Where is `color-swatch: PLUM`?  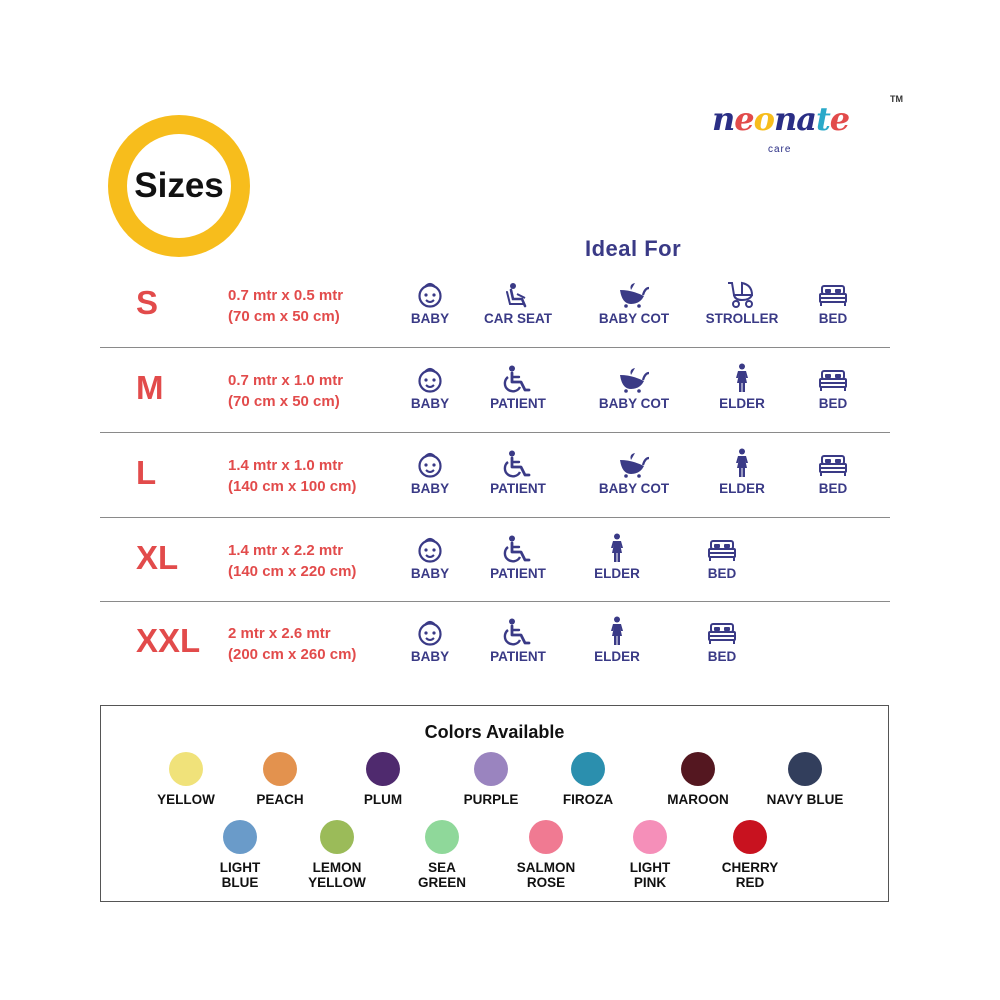 color-swatch: PLUM is located at coordinates (383, 779).